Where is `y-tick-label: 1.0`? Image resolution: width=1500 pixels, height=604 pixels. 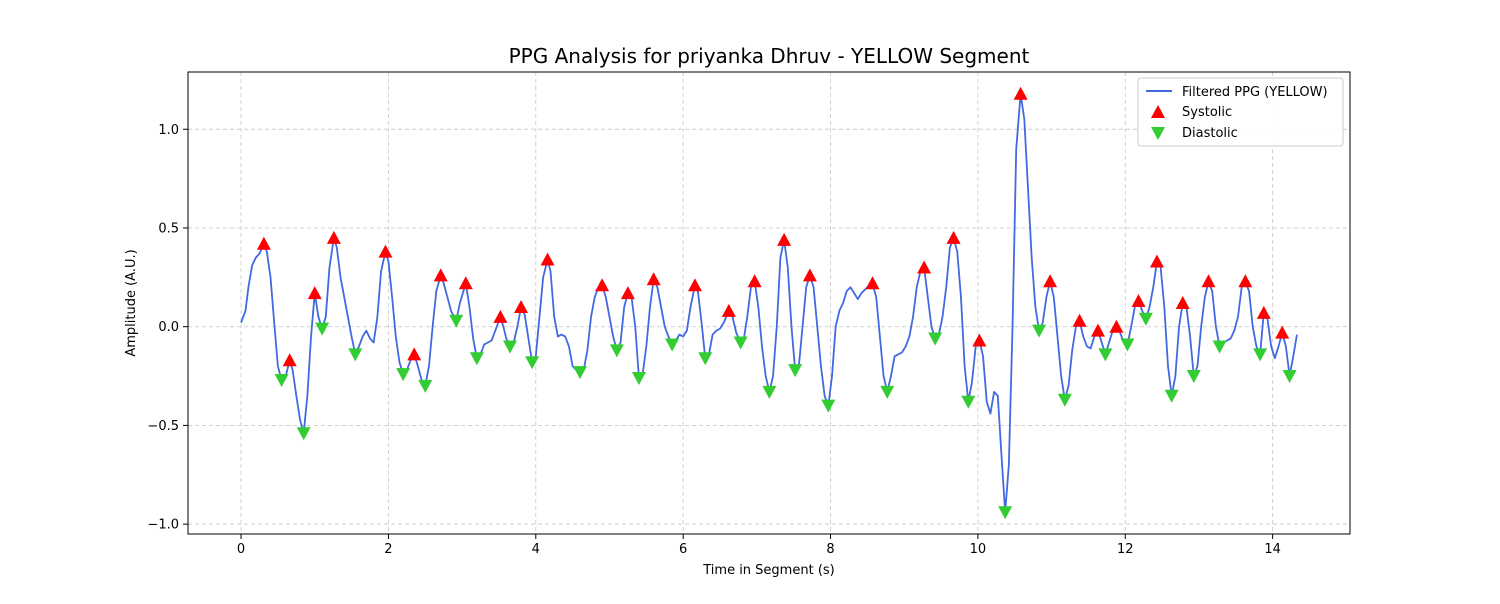 y-tick-label: 1.0 is located at coordinates (168, 130).